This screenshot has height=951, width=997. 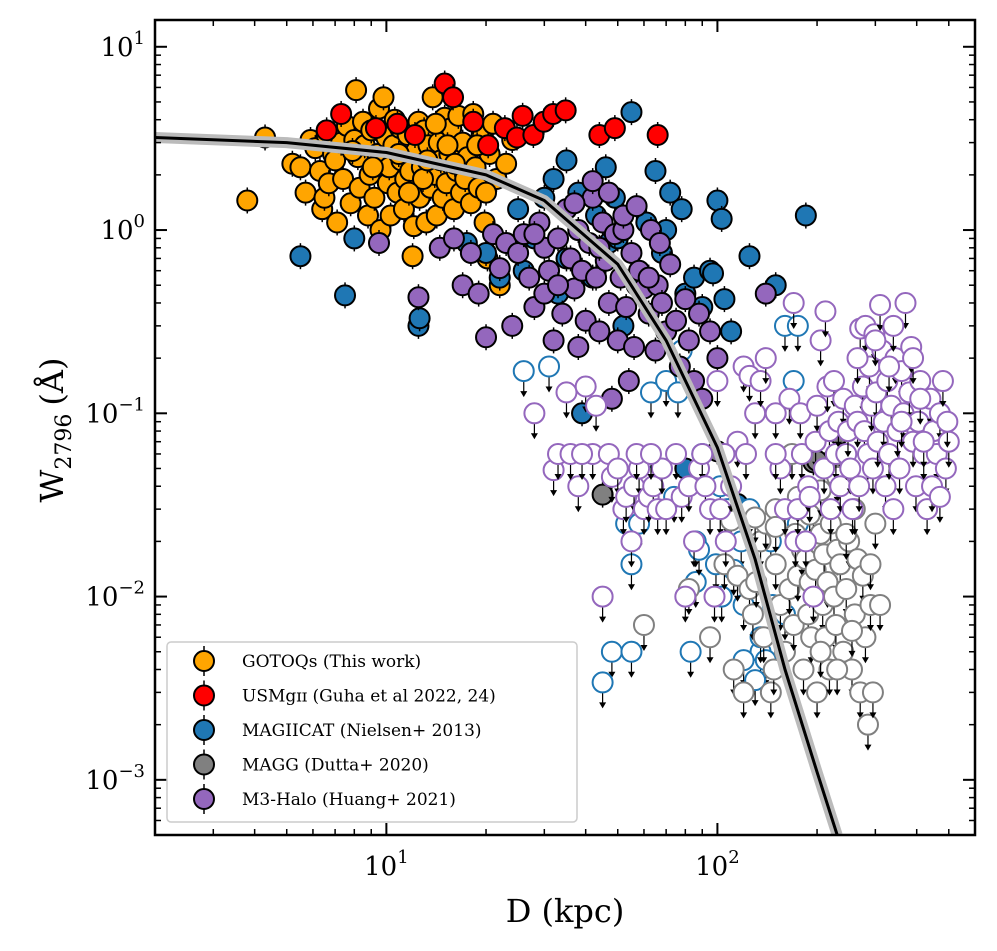 What do you see at coordinates (369, 697) in the screenshot?
I see `legend-label: USMgɪɪ (Guha et al 2022, 24)` at bounding box center [369, 697].